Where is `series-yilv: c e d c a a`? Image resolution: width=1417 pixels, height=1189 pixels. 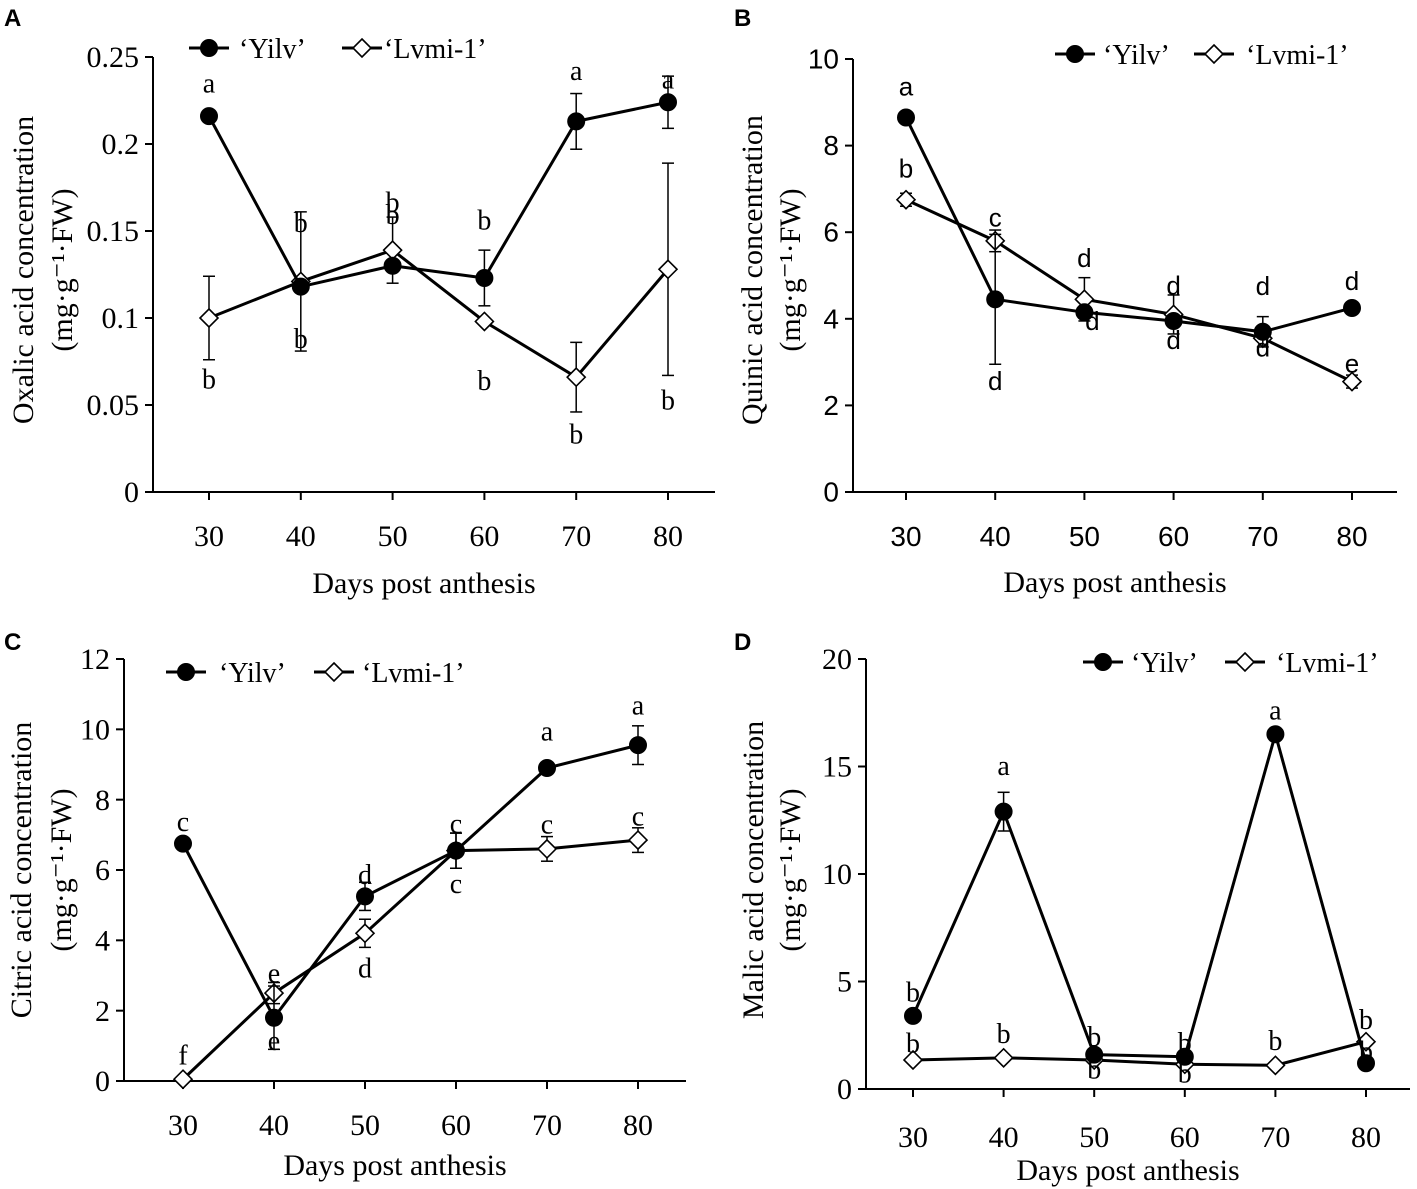 series-yilv: c e d c a a is located at coordinates (410, 874).